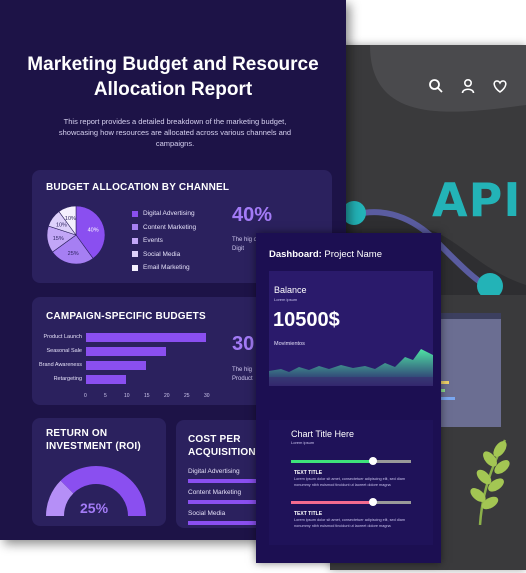 The width and height of the screenshot is (526, 573). I want to click on bar-label-1: Seasonal Sale, so click(64, 351).